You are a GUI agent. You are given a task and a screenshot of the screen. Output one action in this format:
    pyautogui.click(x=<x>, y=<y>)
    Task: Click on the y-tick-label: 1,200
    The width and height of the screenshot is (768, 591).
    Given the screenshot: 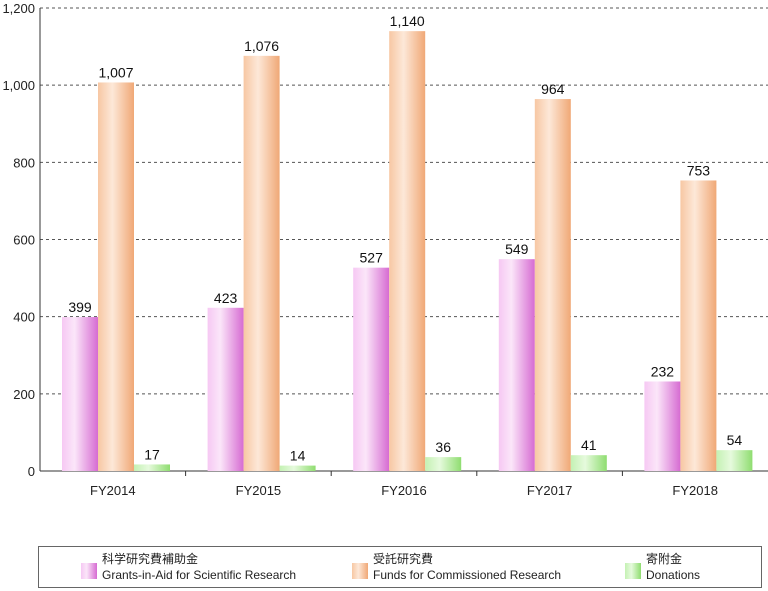 What is the action you would take?
    pyautogui.click(x=18, y=8)
    